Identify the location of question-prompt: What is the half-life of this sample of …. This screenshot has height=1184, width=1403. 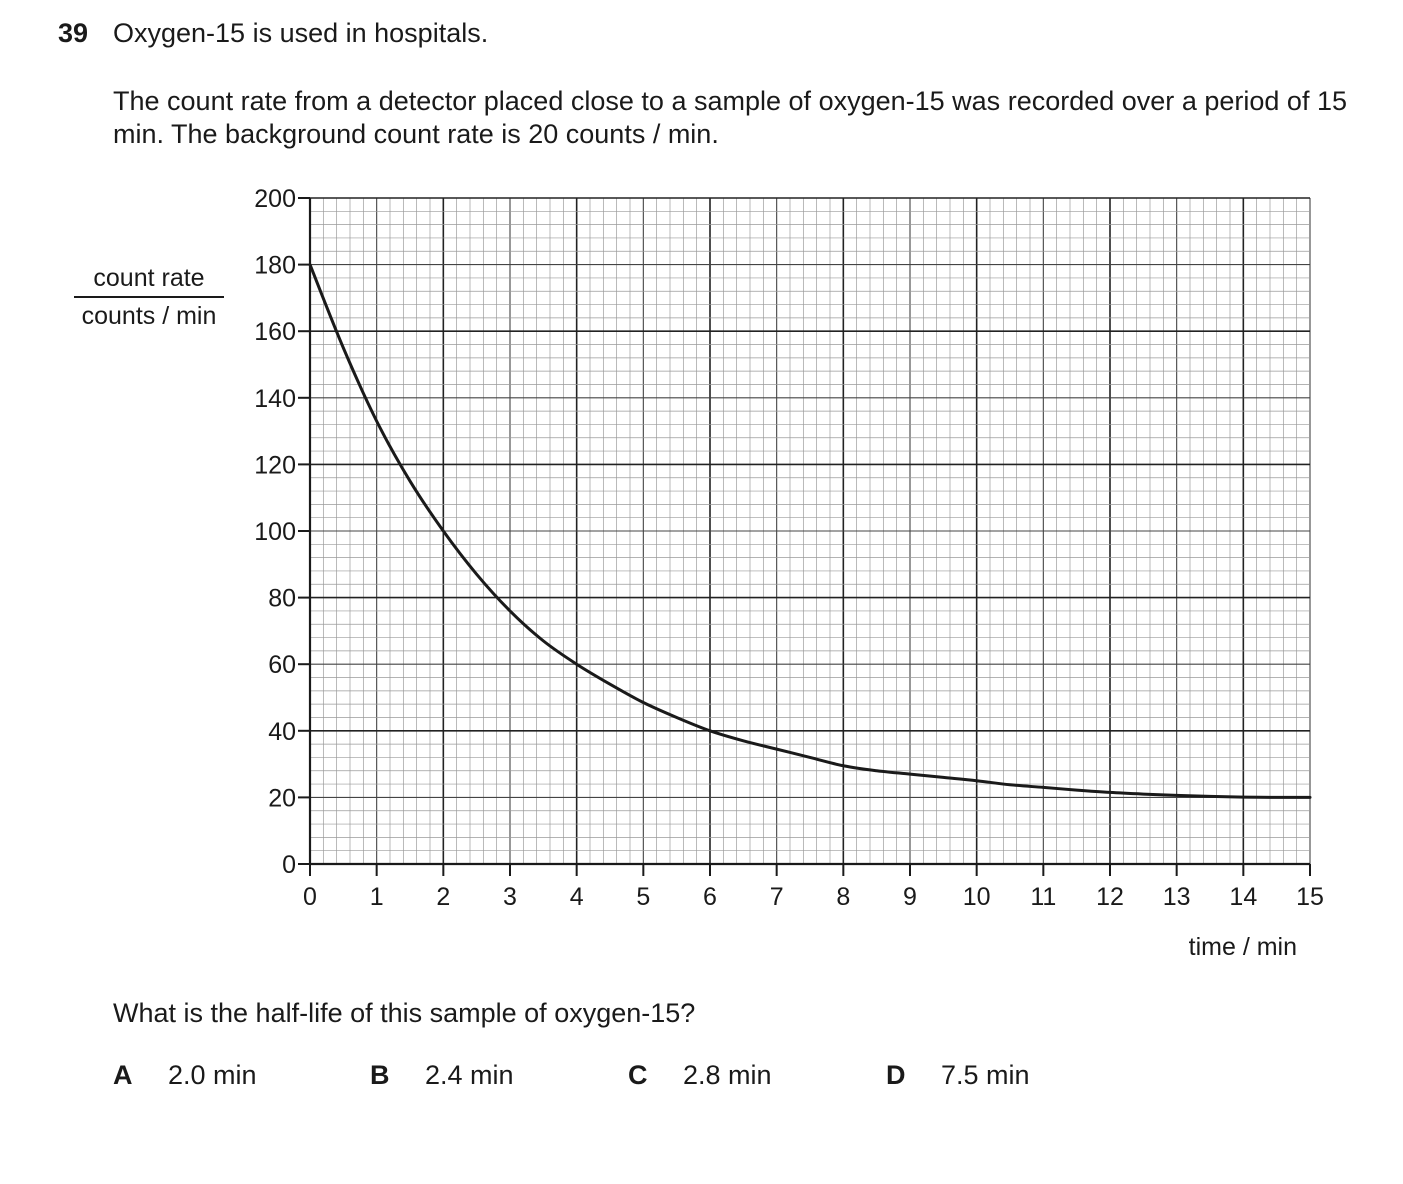
(404, 1013).